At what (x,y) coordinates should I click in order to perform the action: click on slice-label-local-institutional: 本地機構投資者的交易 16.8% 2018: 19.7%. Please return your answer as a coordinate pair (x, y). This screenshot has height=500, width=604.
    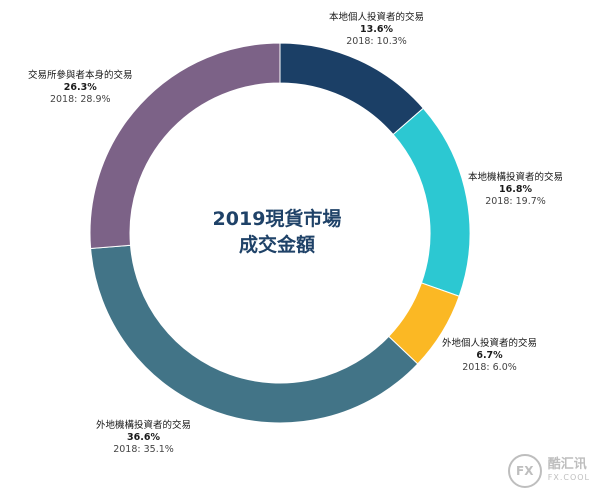
    Looking at the image, I should click on (515, 190).